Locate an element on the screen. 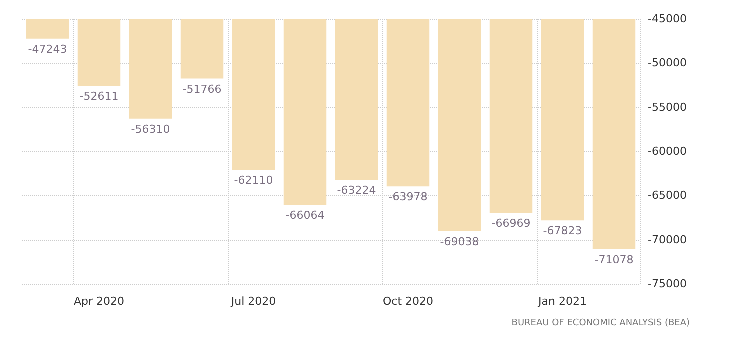 Image resolution: width=730 pixels, height=342 pixels. x-tick-label: Jul 2020 is located at coordinates (253, 301).